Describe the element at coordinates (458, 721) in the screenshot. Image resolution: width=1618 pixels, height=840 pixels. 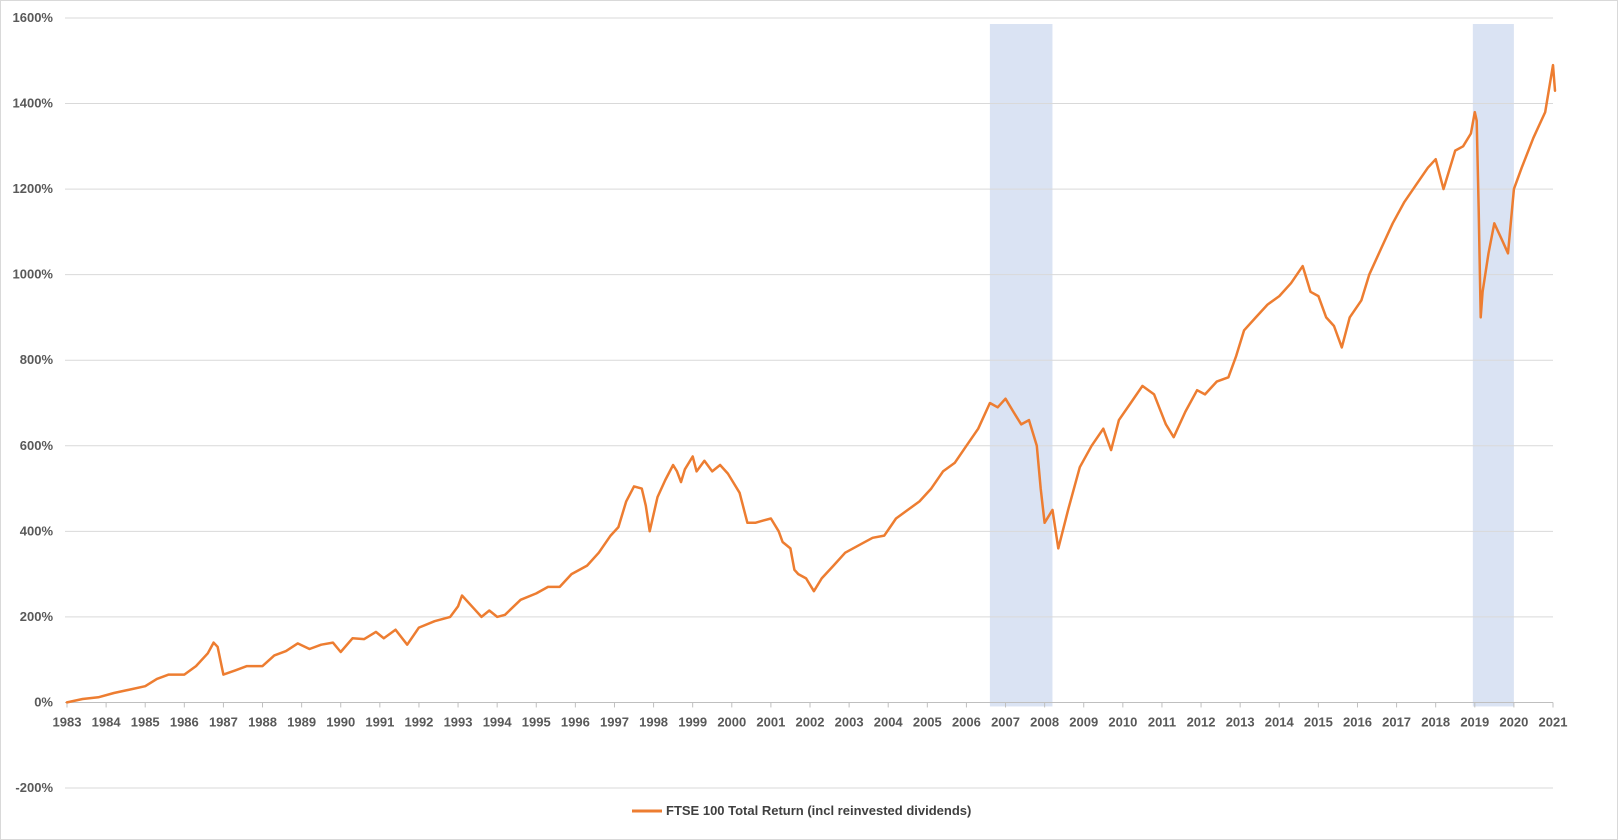
I see `x-tick-label: 1993` at that location.